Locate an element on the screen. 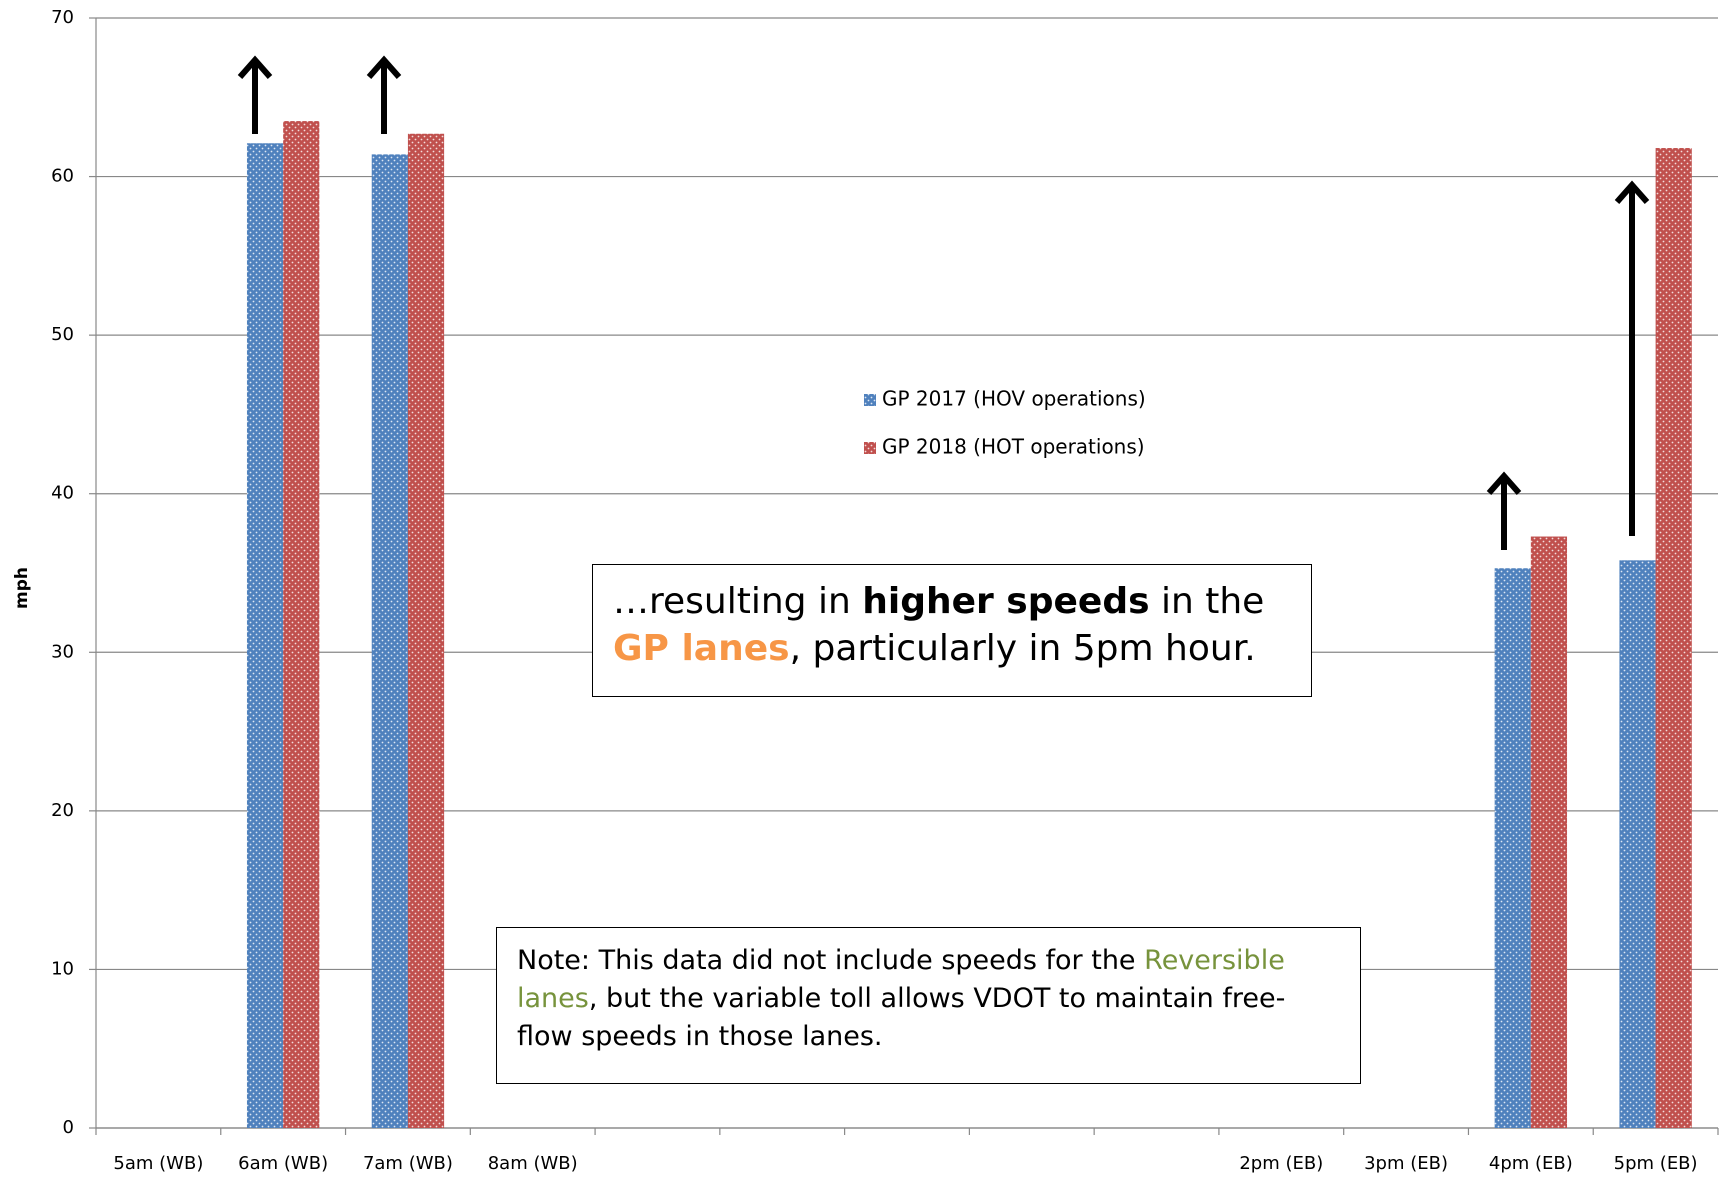 The height and width of the screenshot is (1178, 1725). x-tick-label: 8am (WB) is located at coordinates (533, 1163).